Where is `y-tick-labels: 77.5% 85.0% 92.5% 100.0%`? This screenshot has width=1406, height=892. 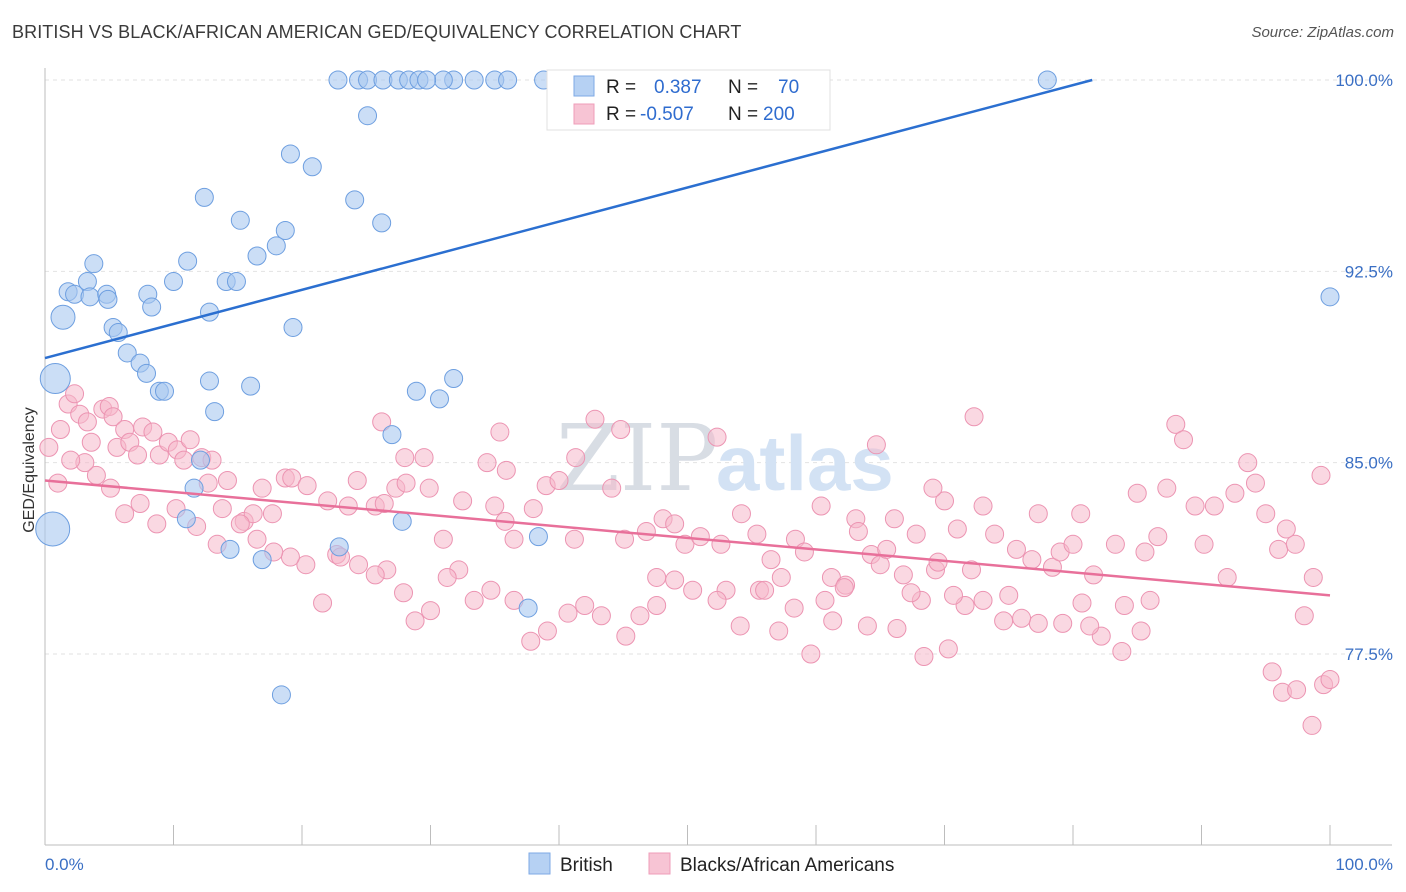 y-tick-labels: 77.5% 85.0% 92.5% 100.0% is located at coordinates (1364, 367).